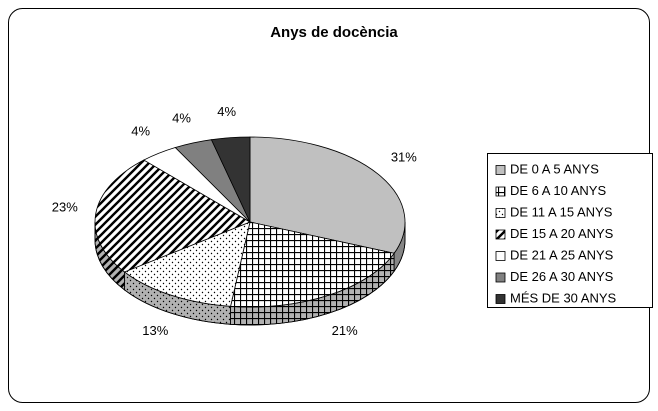 The height and width of the screenshot is (411, 658). I want to click on data-label: 31%, so click(404, 157).